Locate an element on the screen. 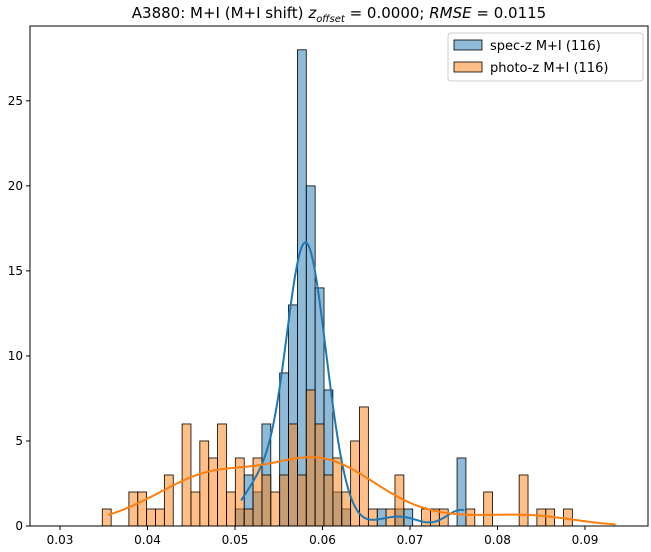 Image resolution: width=651 pixels, height=552 pixels. title-z: z is located at coordinates (312, 13).